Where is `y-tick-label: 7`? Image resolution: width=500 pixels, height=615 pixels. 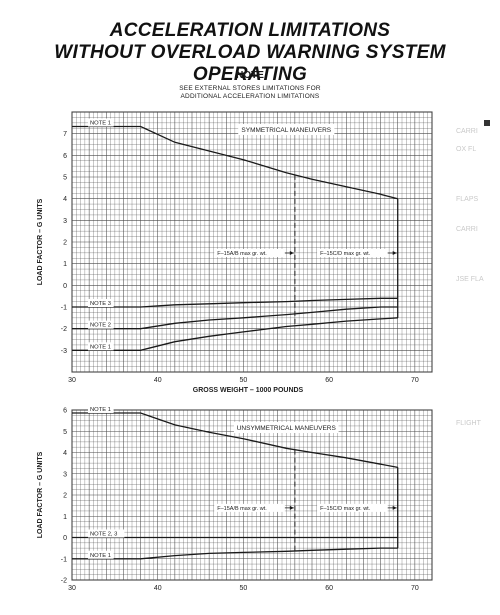 y-tick-label: 7 is located at coordinates (65, 134).